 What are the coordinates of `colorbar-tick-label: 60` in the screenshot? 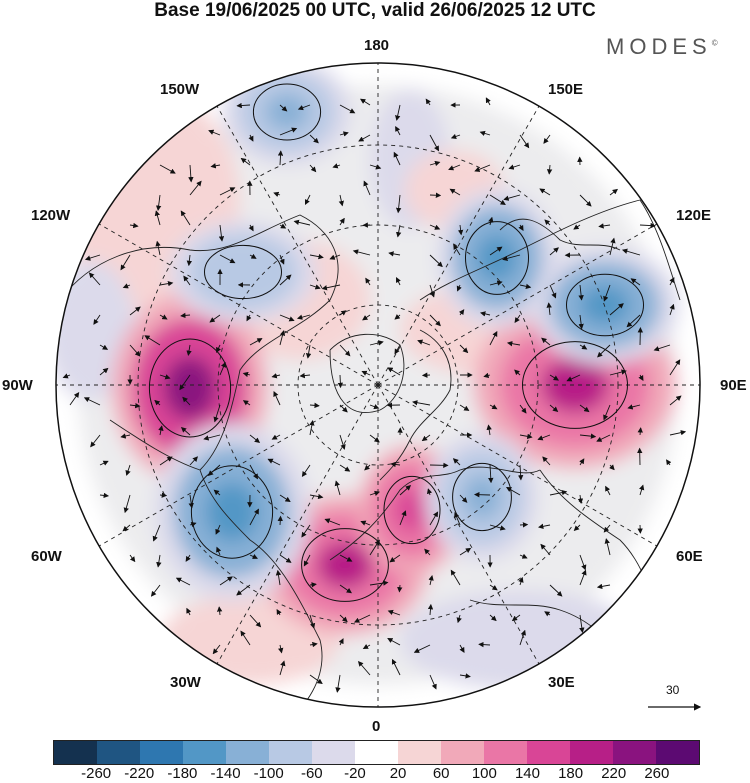 It's located at (441, 773).